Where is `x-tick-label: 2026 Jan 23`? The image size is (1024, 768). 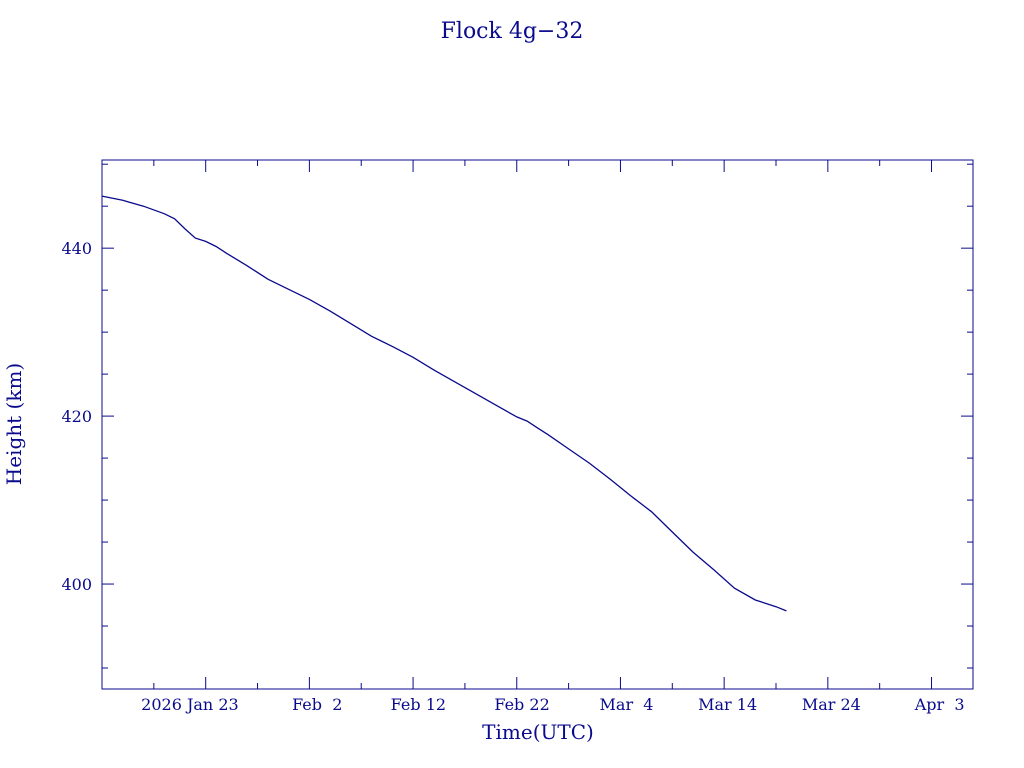
x-tick-label: 2026 Jan 23 is located at coordinates (190, 704).